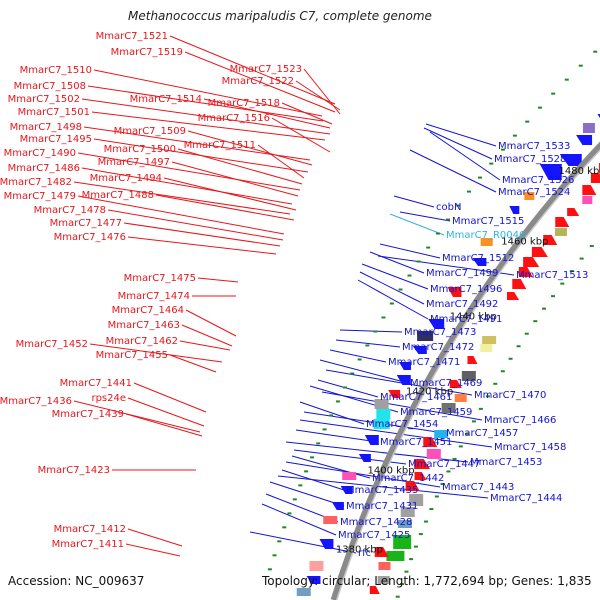 The image size is (600, 600). I want to click on gene-label: MmarC7_1444, so click(526, 498).